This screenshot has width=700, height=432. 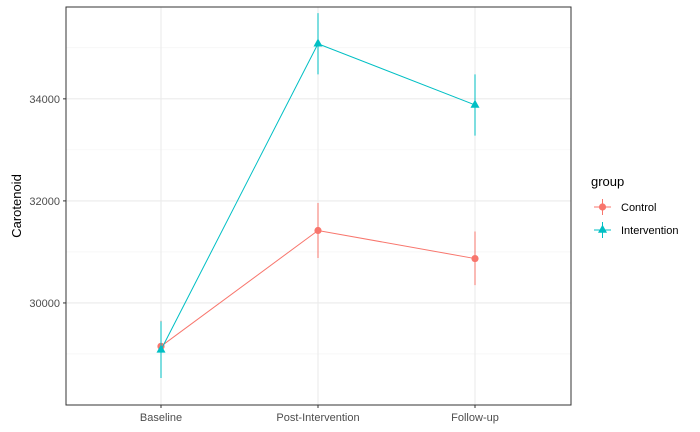 I want to click on legend-item-control: Control, so click(x=625, y=207).